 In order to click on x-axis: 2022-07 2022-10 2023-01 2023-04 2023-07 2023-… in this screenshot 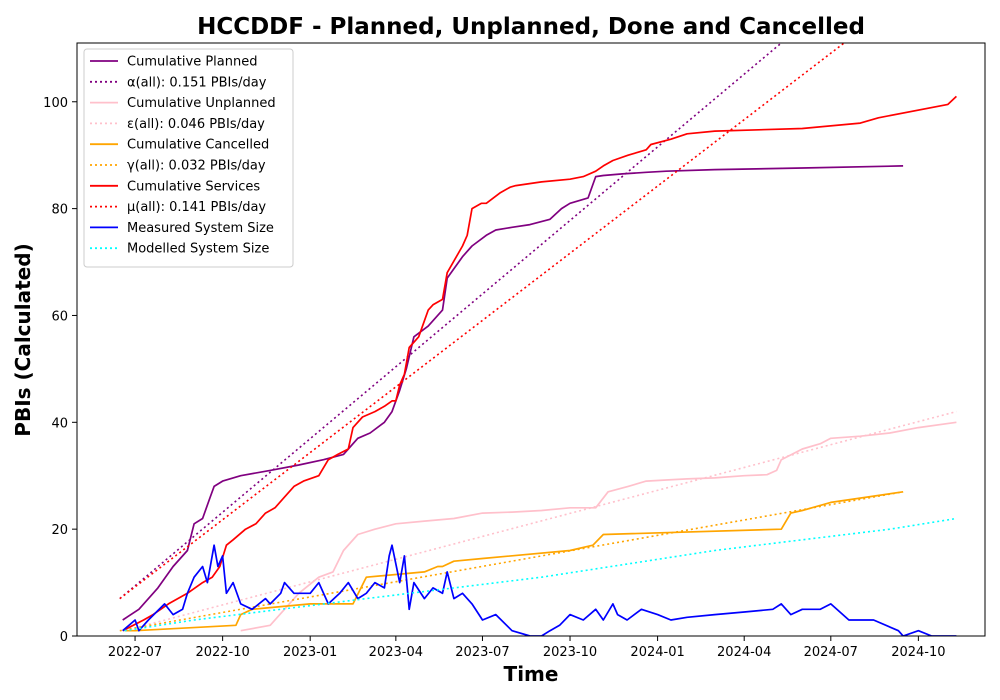, I will do `click(527, 648)`.